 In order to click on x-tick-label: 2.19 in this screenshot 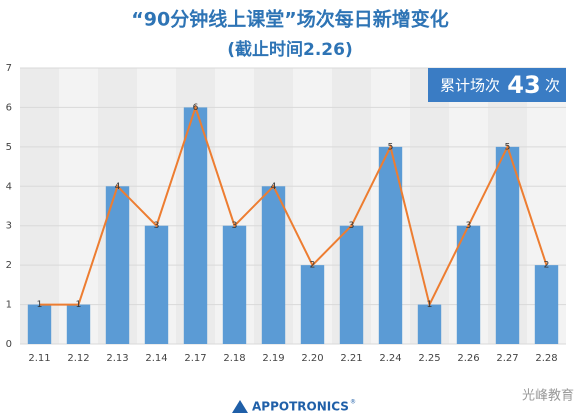, I will do `click(273, 358)`.